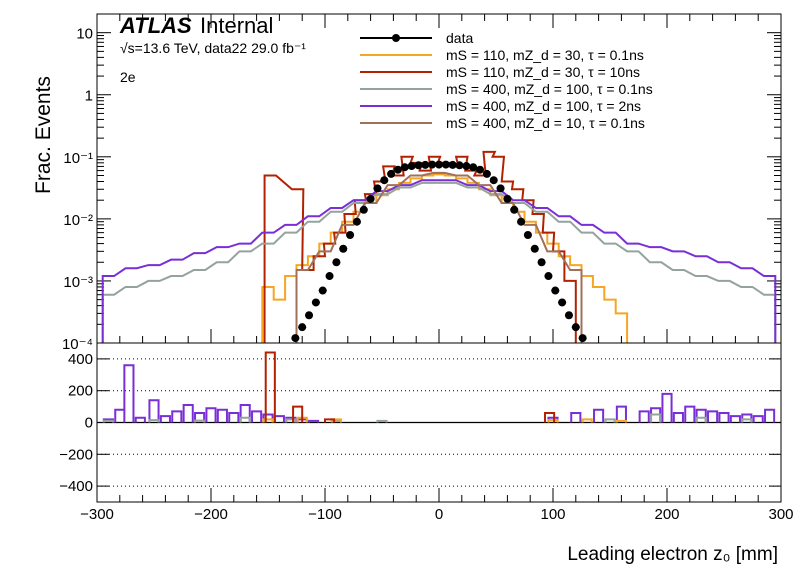  I want to click on ratio-y-tick-label: −200, so click(76, 454).